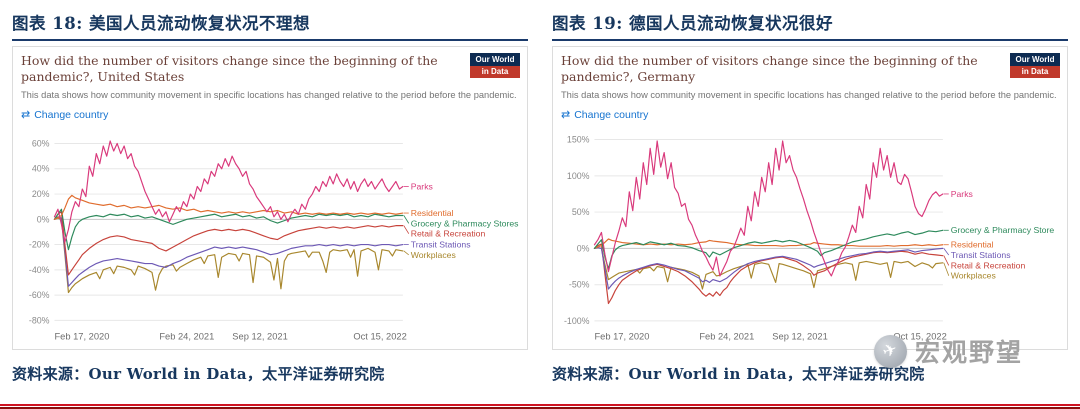 The width and height of the screenshot is (1080, 409). Describe the element at coordinates (465, 223) in the screenshot. I see `legend-grocery-pharmacy-stores: Grocery & Pharmacy Stores` at that location.